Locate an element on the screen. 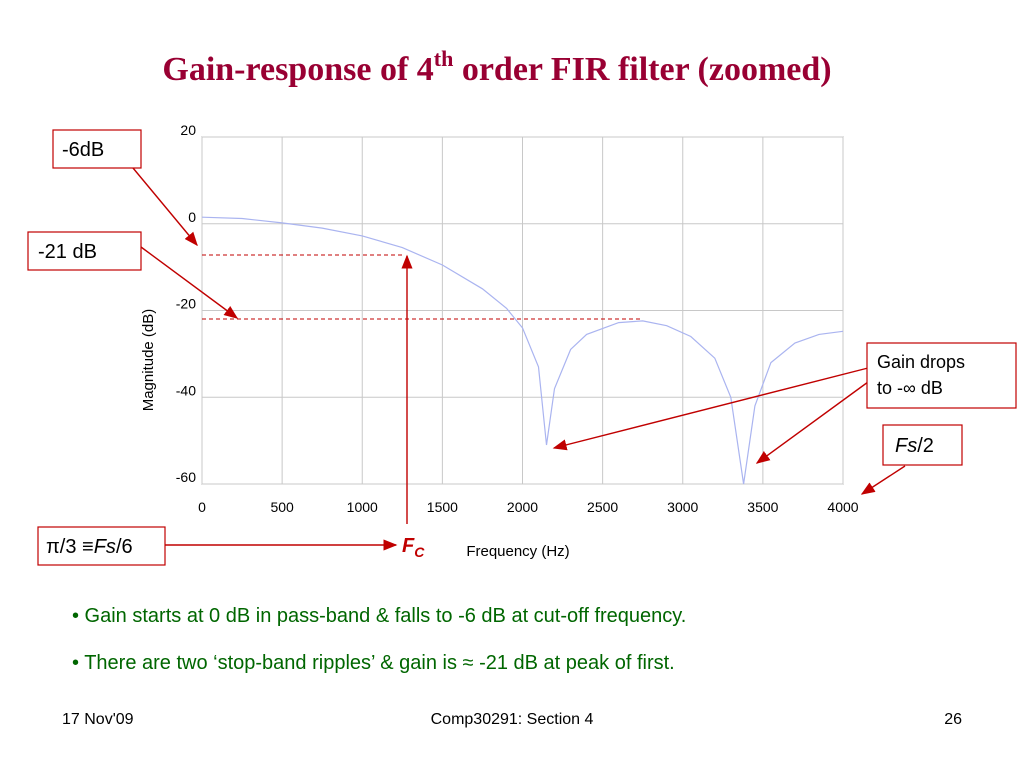  title-text: order FIR filter (zoomed) is located at coordinates (642, 69).